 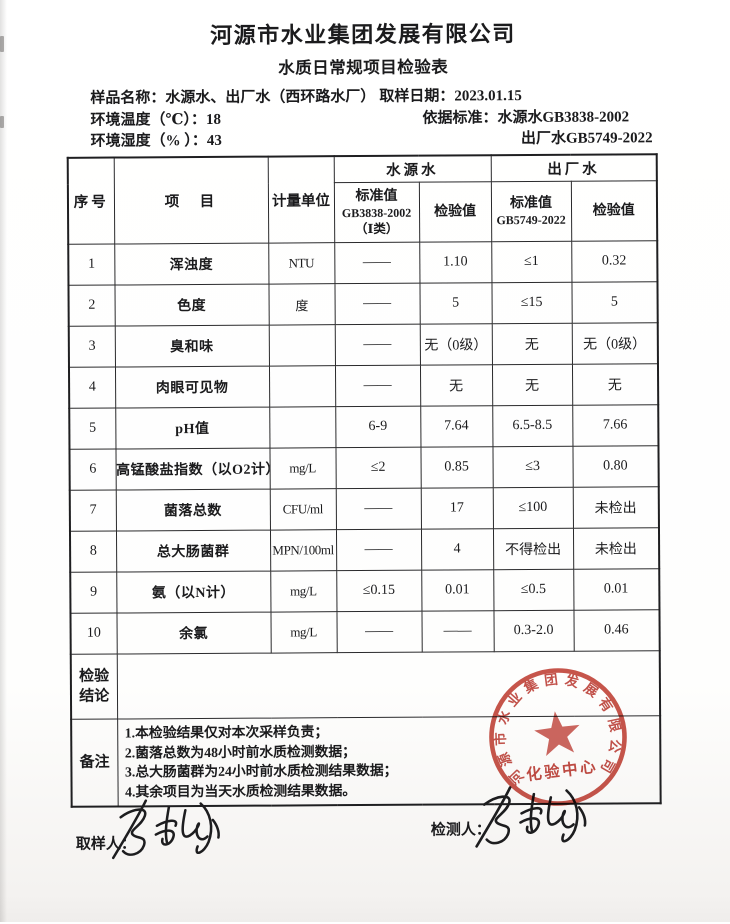 What do you see at coordinates (214, 140) in the screenshot?
I see `env-humidity-value: 43` at bounding box center [214, 140].